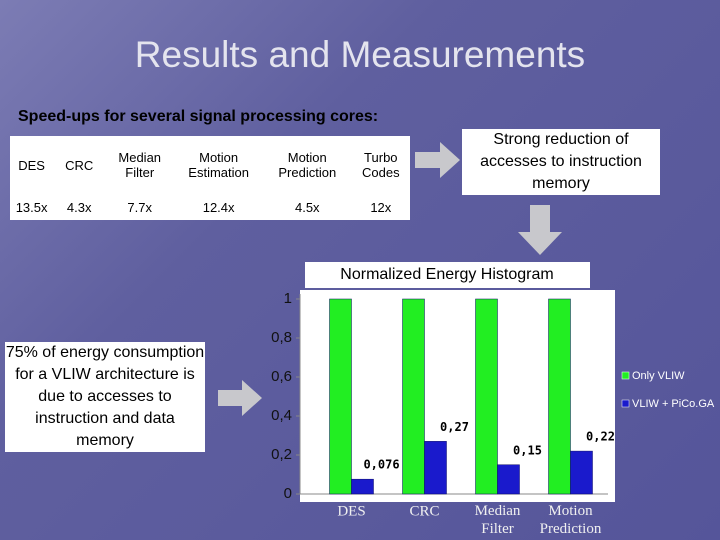  Describe the element at coordinates (140, 165) in the screenshot. I see `header-cell: Median Filter` at that location.